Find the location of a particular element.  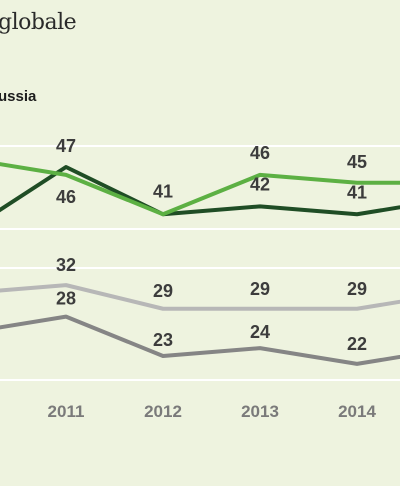

data-label-s3-2013: 24 is located at coordinates (260, 332).